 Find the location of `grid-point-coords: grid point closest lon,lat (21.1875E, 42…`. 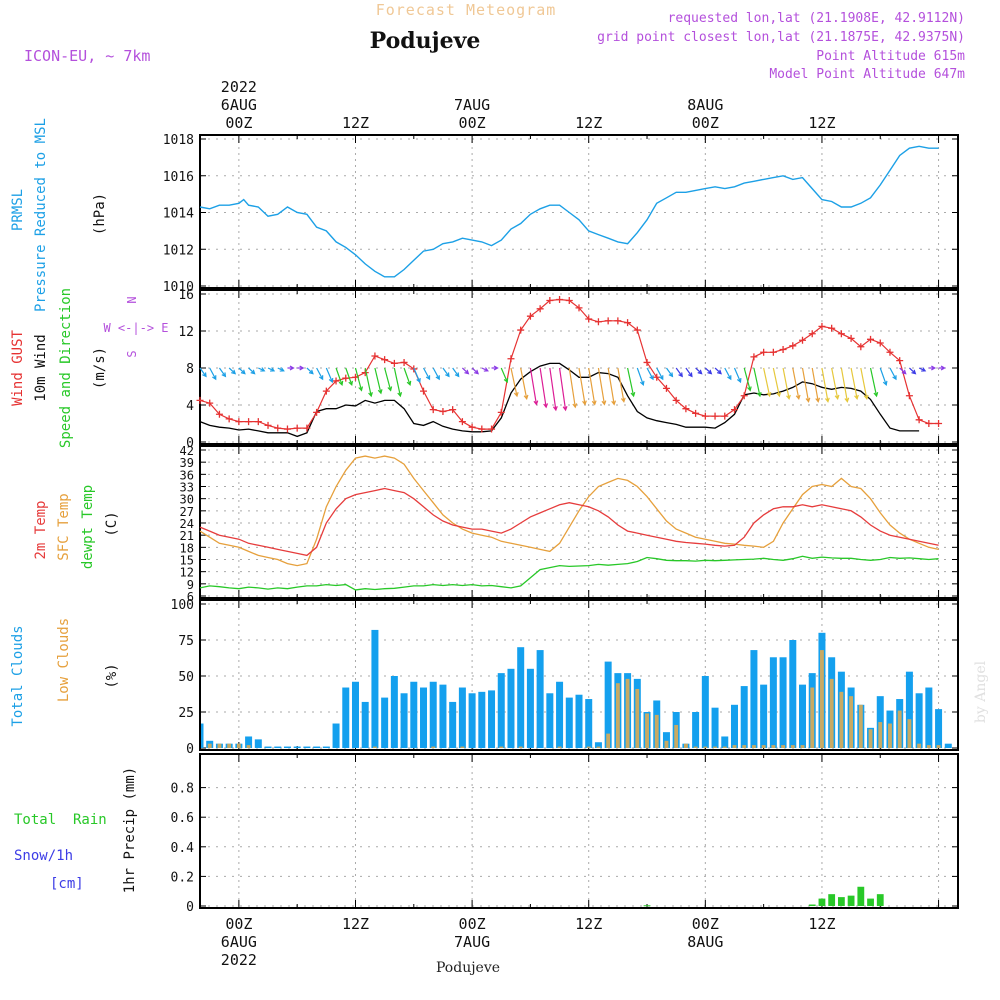

grid-point-coords: grid point closest lon,lat (21.1875E, 42… is located at coordinates (781, 37).